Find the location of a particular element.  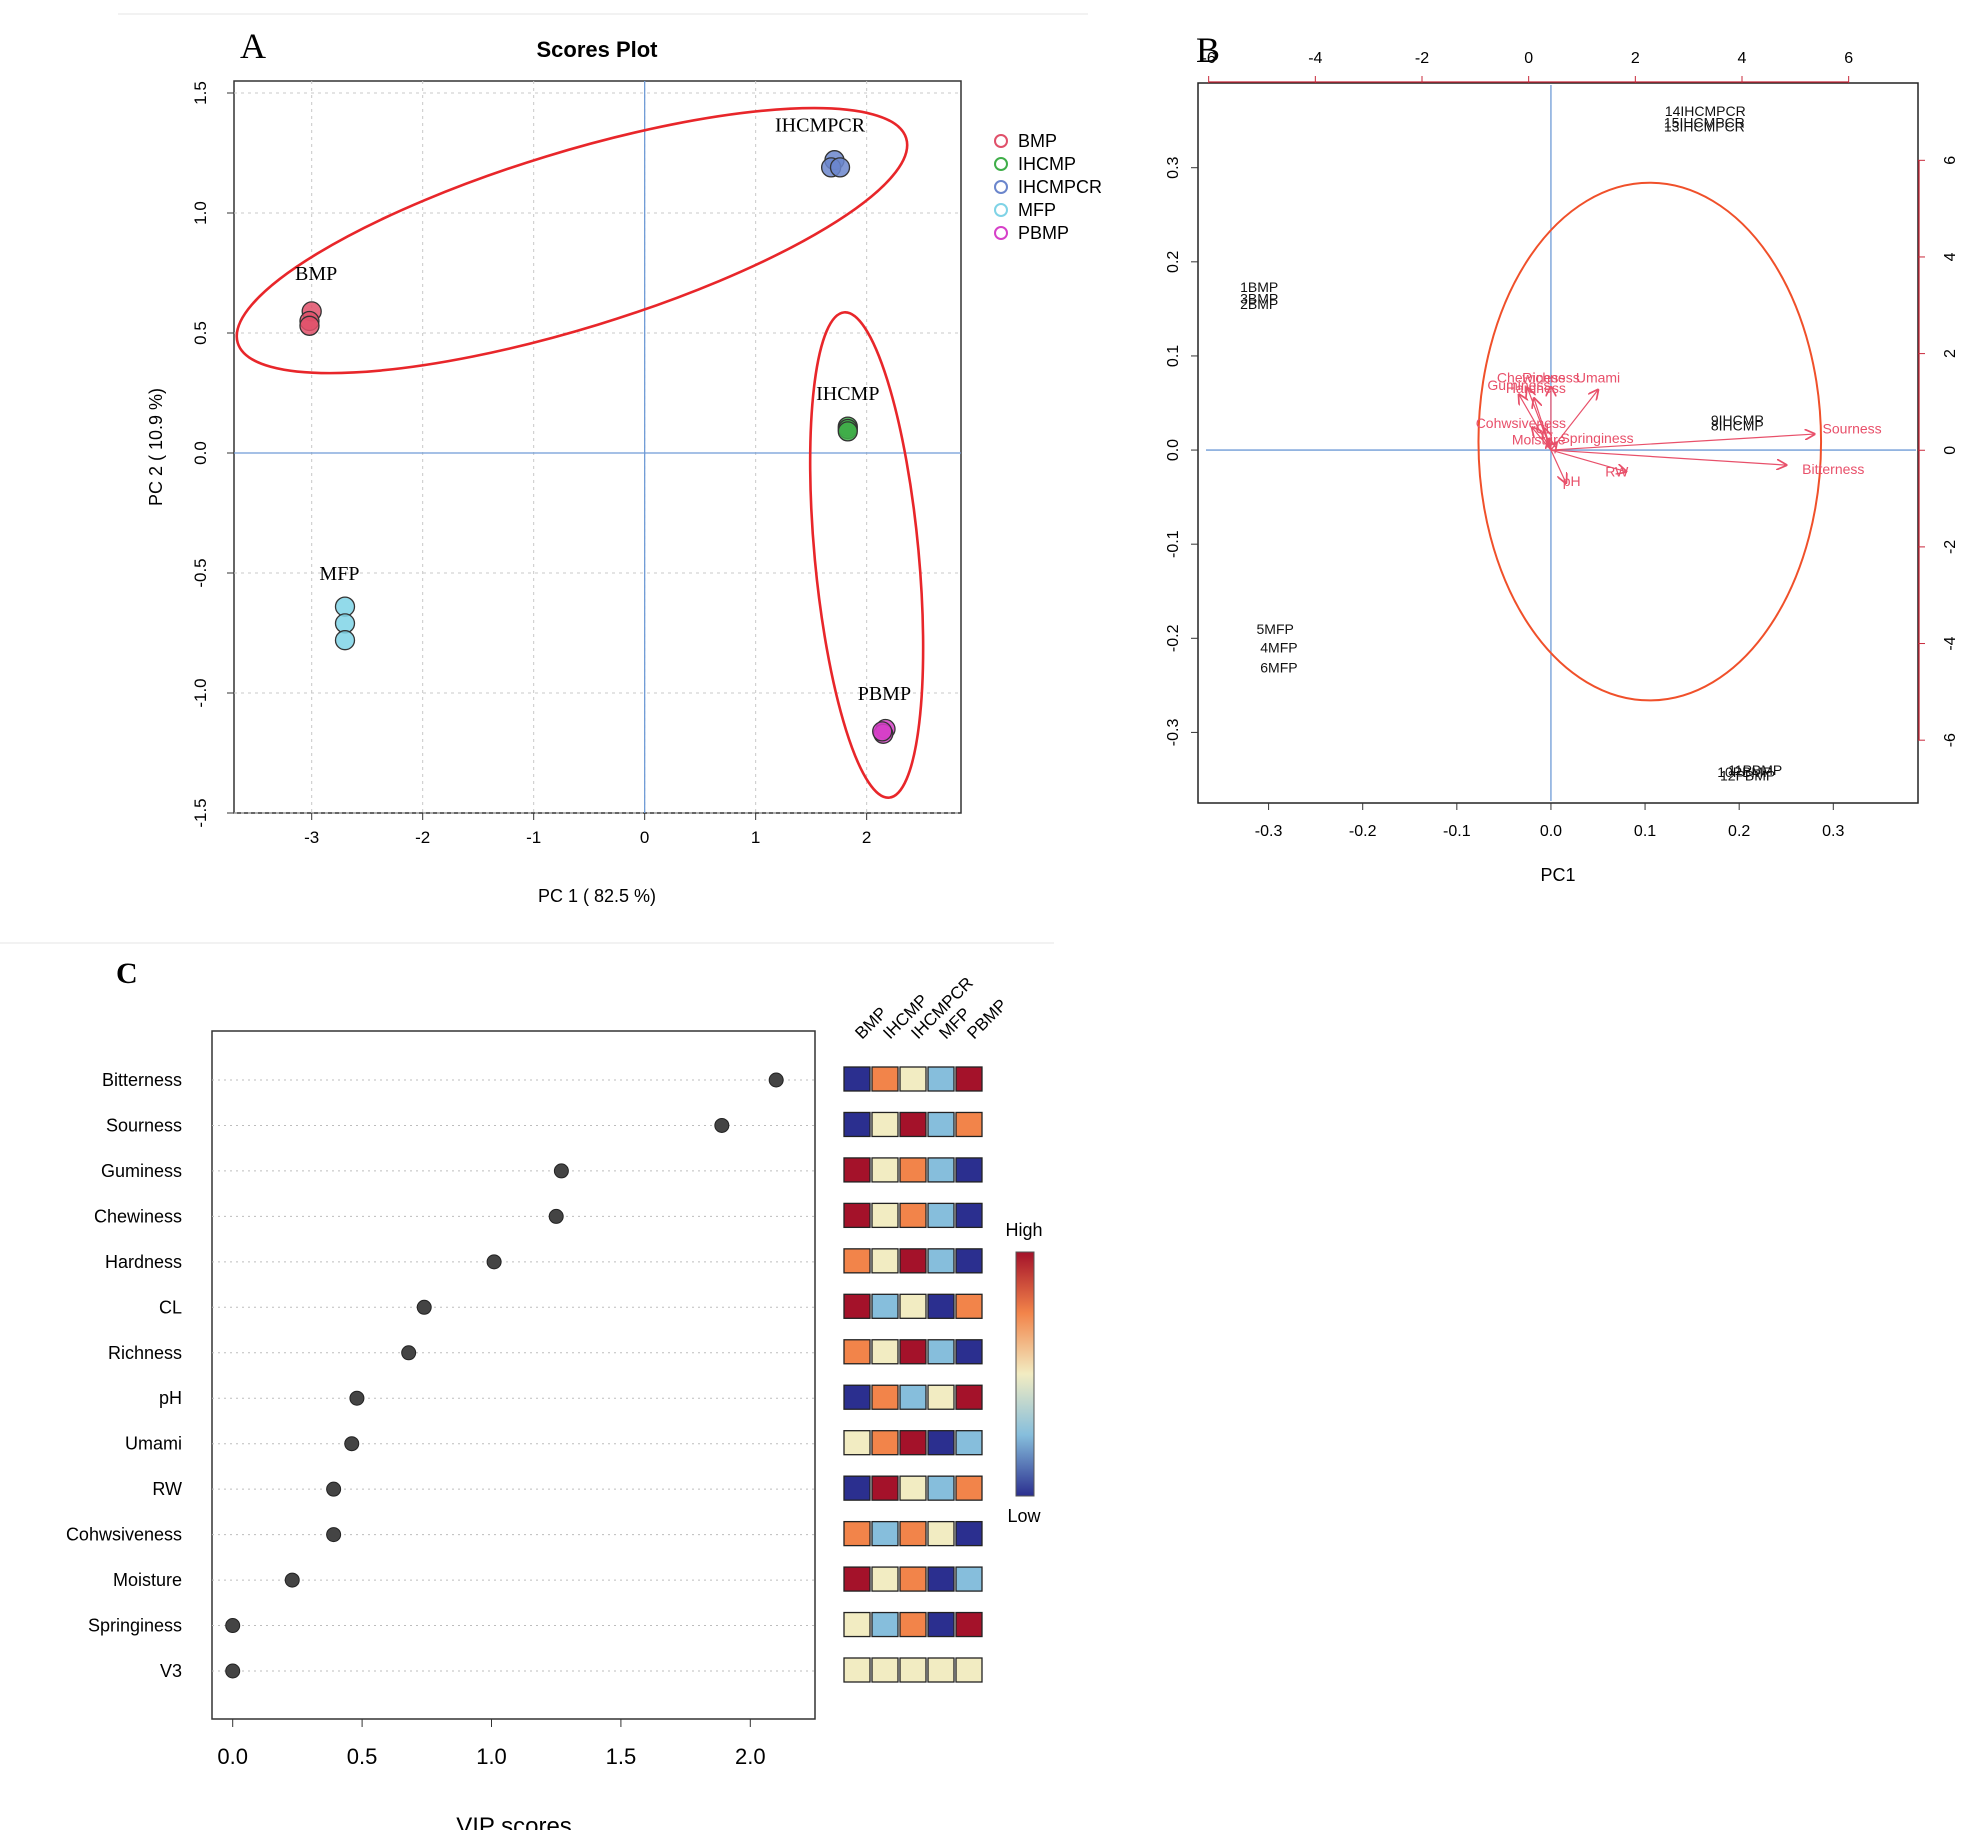

b-x-tick-label: -0.1 is located at coordinates (1457, 831).